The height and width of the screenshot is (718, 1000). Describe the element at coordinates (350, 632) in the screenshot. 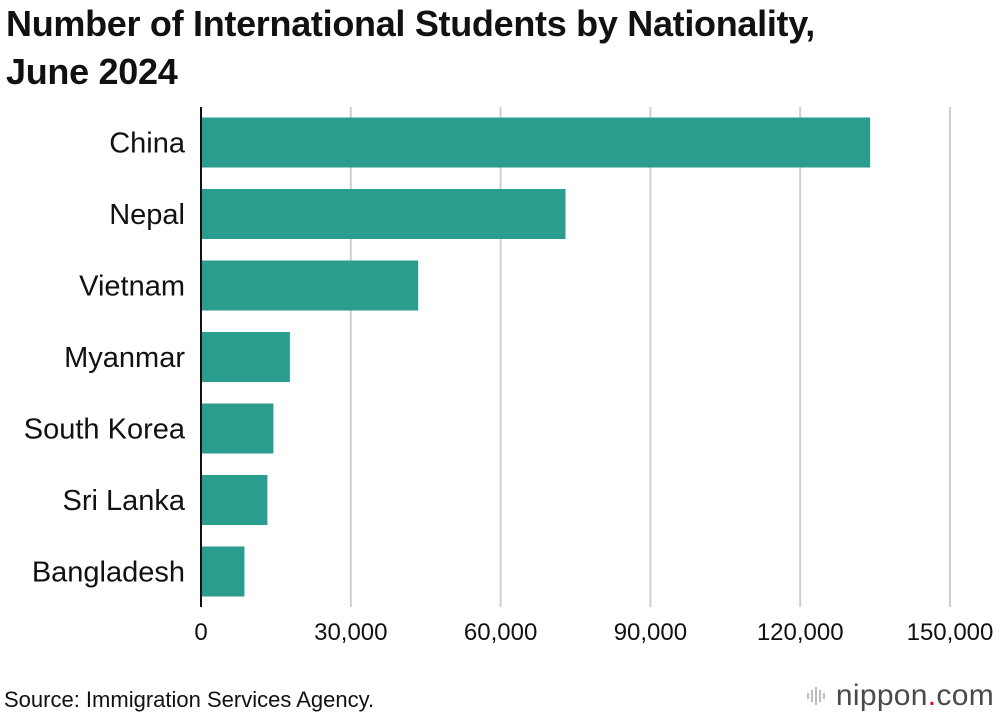

I see `x-tick-label: 30,000` at that location.